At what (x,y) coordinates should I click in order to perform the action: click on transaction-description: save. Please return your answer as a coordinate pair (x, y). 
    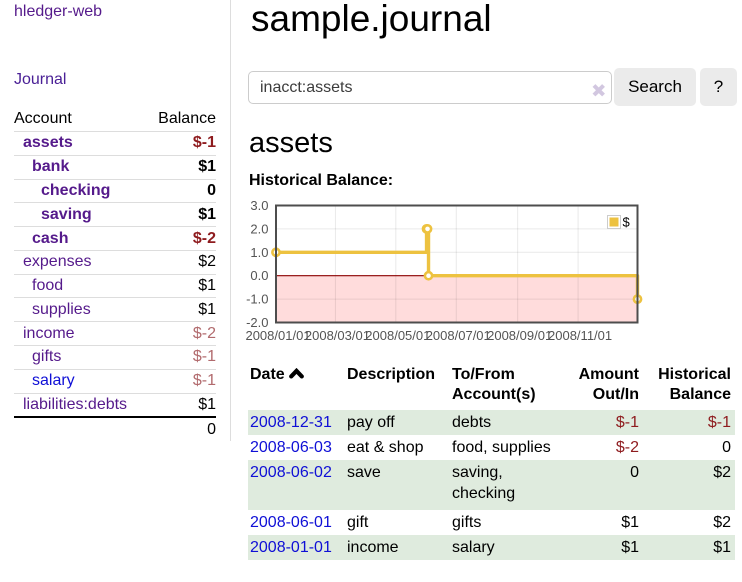
    Looking at the image, I should click on (364, 472).